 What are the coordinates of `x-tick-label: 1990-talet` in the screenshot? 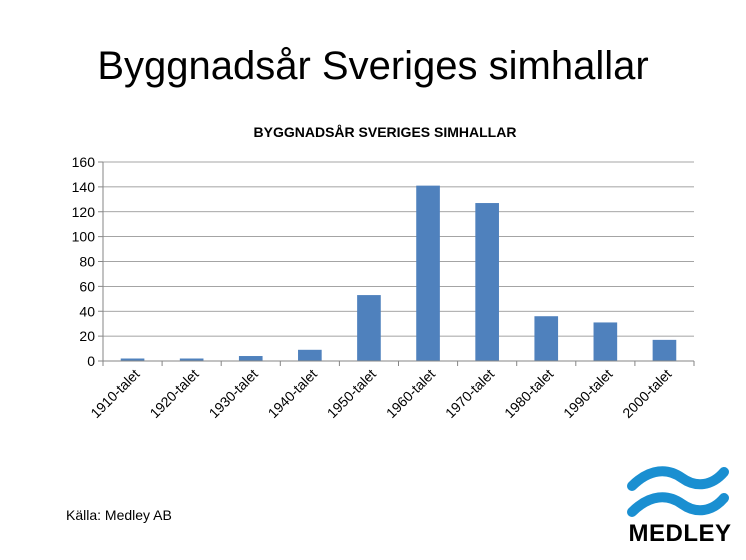 It's located at (587, 393).